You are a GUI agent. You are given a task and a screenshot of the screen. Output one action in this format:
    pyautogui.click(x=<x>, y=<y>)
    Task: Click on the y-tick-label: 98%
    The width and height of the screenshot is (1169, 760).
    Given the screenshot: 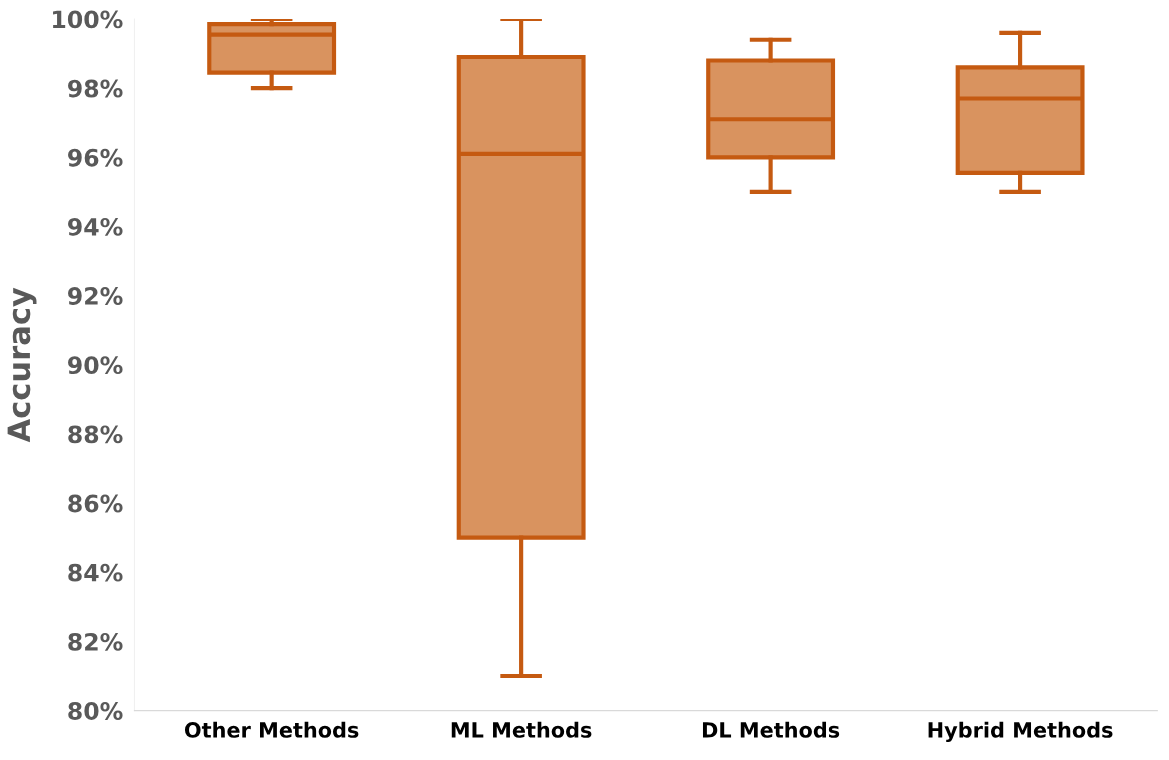 What is the action you would take?
    pyautogui.click(x=95, y=88)
    